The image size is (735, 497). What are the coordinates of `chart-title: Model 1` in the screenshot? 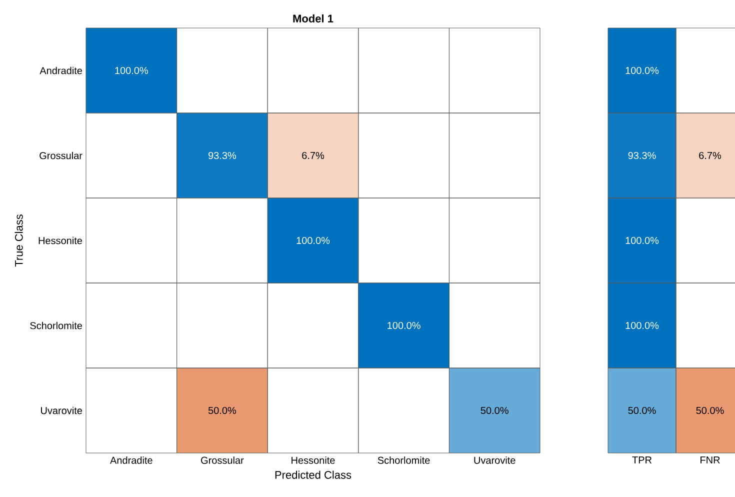 It's located at (313, 18).